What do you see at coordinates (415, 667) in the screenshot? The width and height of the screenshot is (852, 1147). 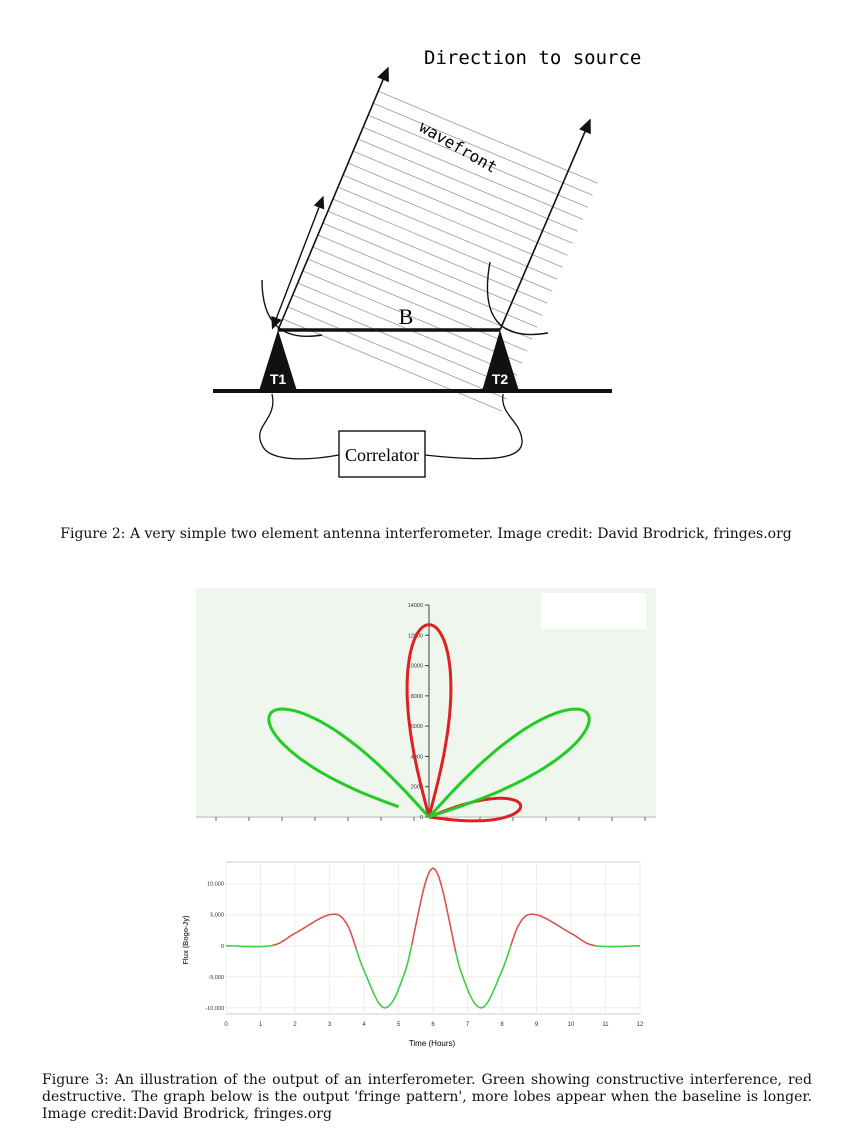 I see `polar-tick-label: 10000` at bounding box center [415, 667].